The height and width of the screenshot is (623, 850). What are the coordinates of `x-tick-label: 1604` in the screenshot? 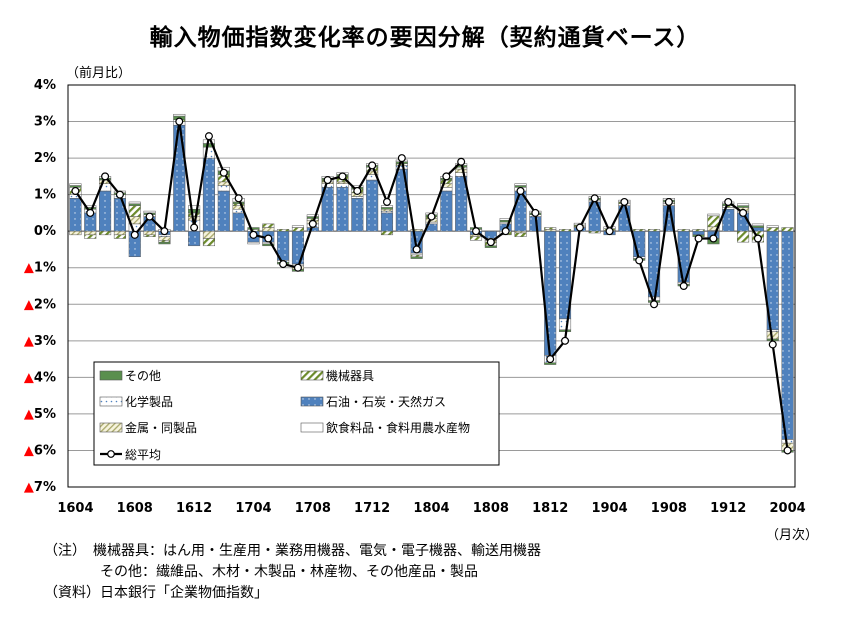 It's located at (75, 508).